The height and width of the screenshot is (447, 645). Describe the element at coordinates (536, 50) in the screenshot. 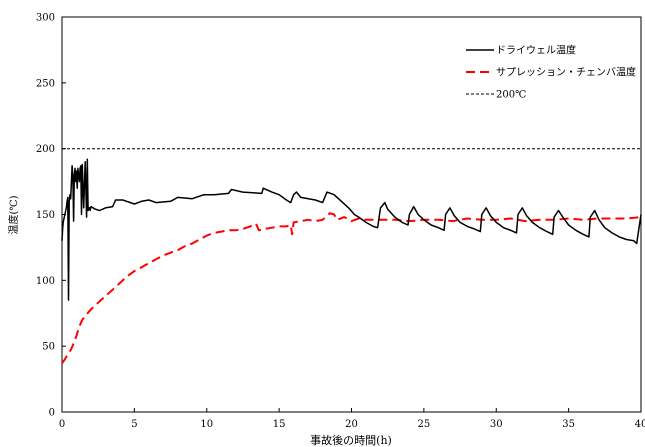

I see `legend-label: ドライウェル温度` at that location.